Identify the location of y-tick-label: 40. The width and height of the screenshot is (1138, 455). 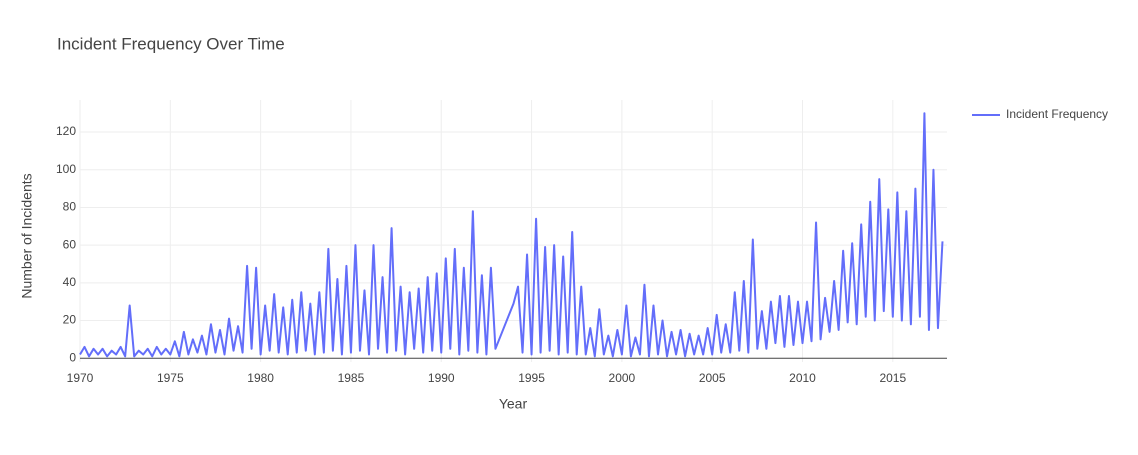
(70, 282).